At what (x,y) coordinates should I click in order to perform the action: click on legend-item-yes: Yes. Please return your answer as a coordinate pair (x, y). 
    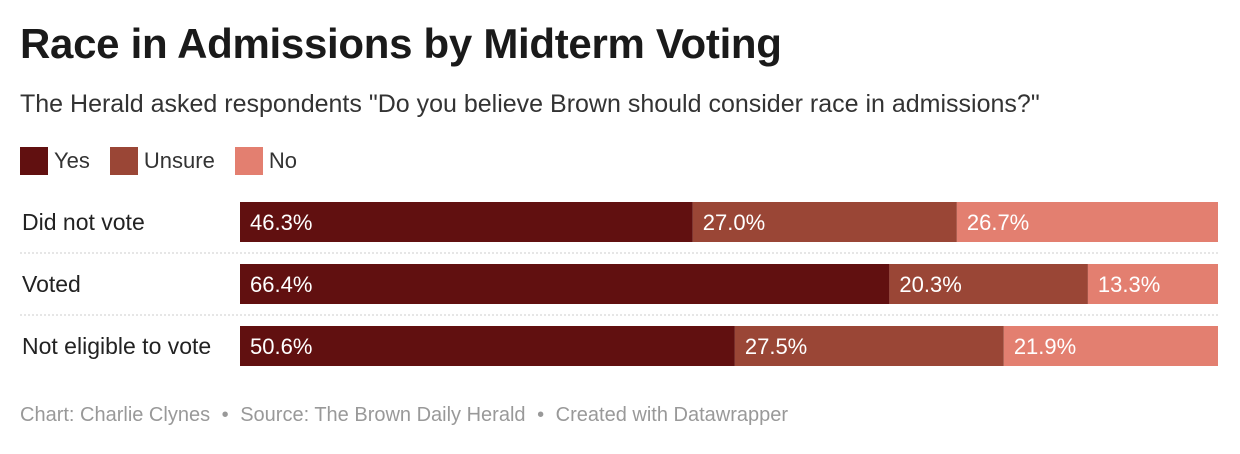
    Looking at the image, I should click on (55, 161).